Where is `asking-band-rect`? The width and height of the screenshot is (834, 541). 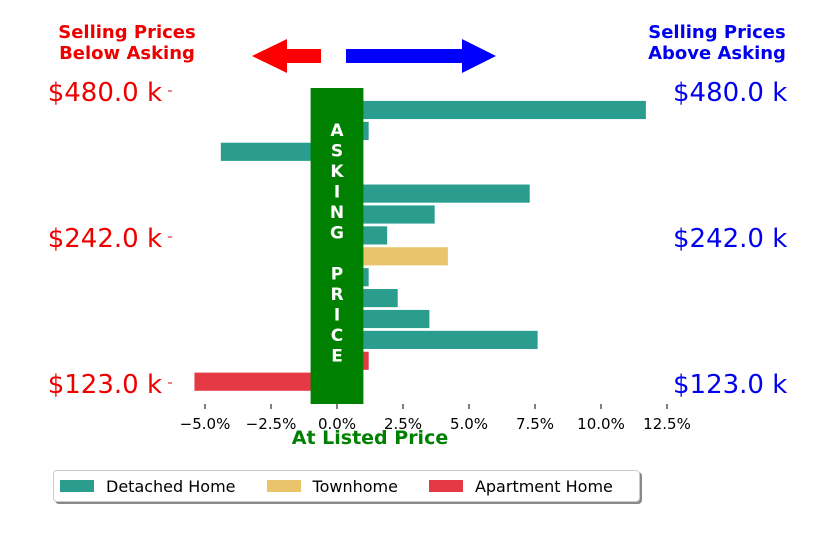
asking-band-rect is located at coordinates (337, 246).